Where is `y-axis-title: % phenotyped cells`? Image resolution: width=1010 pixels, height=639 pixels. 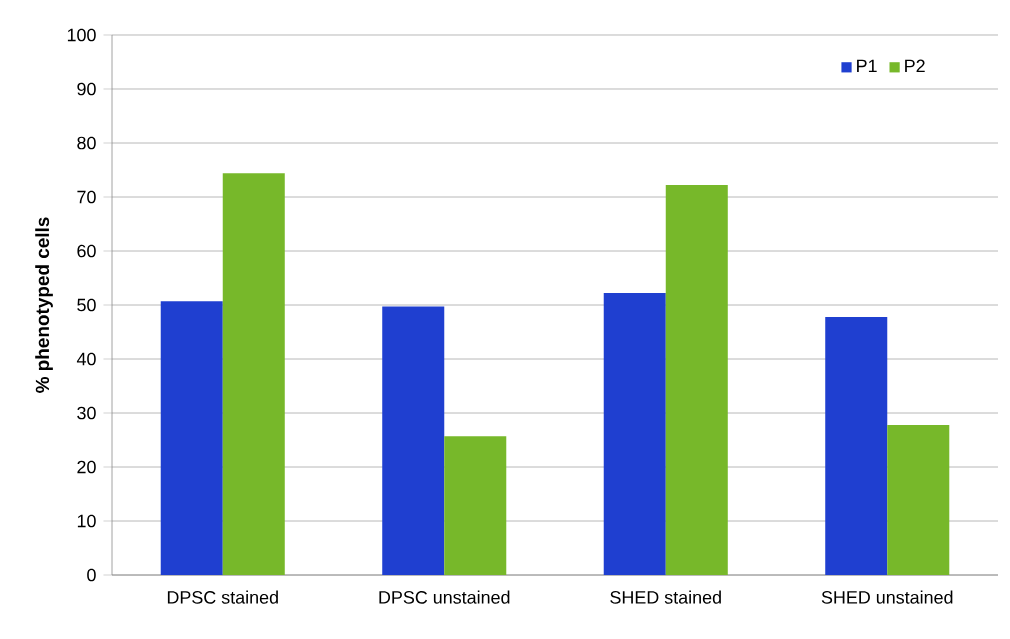 y-axis-title: % phenotyped cells is located at coordinates (44, 305).